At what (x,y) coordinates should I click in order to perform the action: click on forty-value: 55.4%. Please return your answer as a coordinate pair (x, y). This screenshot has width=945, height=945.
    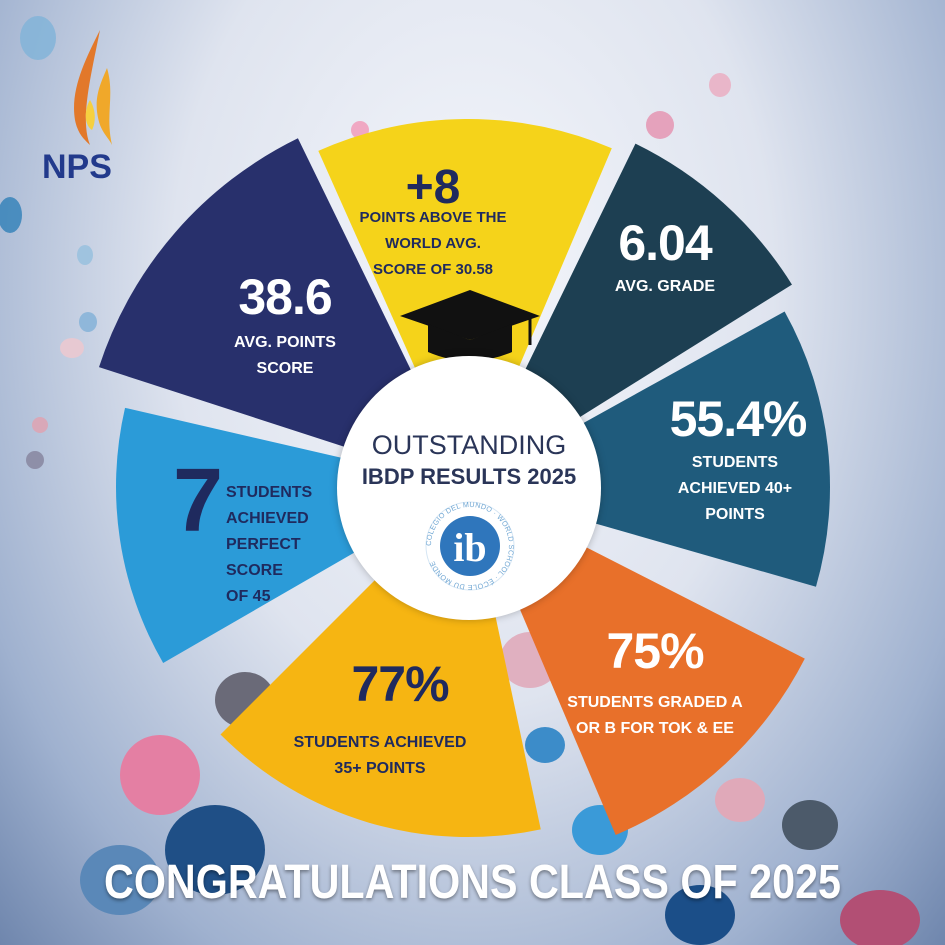
    Looking at the image, I should click on (738, 419).